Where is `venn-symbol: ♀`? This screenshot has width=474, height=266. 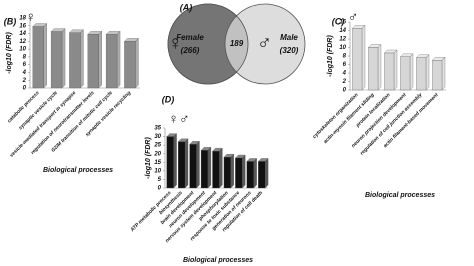 venn-symbol: ♀ is located at coordinates (174, 43).